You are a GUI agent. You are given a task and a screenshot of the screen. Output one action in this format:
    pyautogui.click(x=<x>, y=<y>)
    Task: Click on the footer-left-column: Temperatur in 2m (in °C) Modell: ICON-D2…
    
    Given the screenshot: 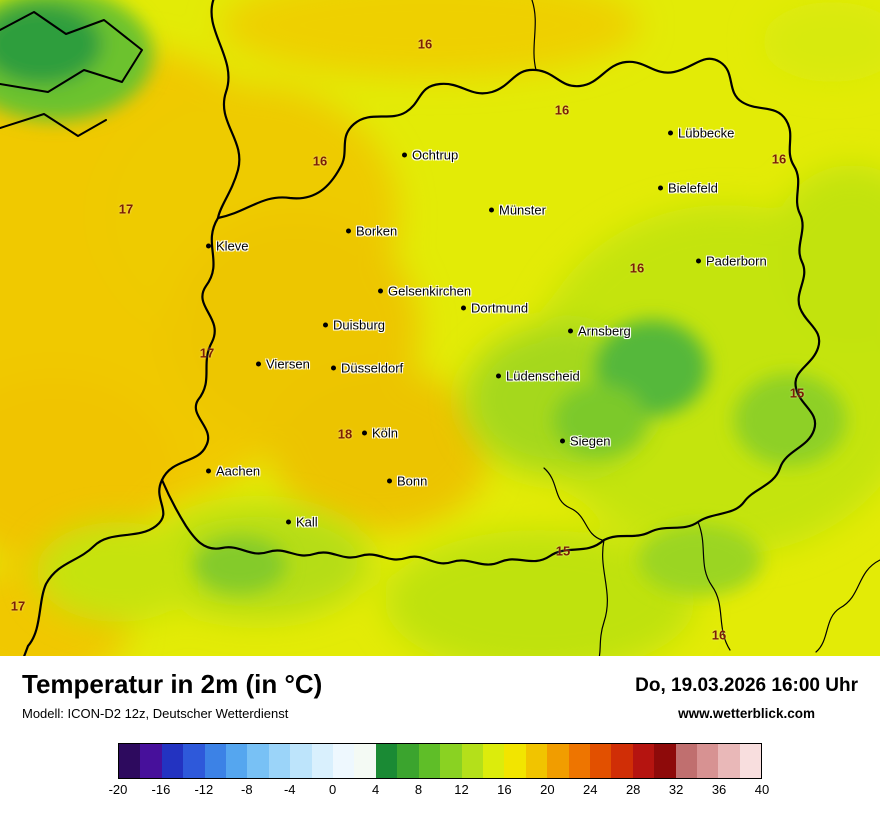 What is the action you would take?
    pyautogui.click(x=172, y=695)
    